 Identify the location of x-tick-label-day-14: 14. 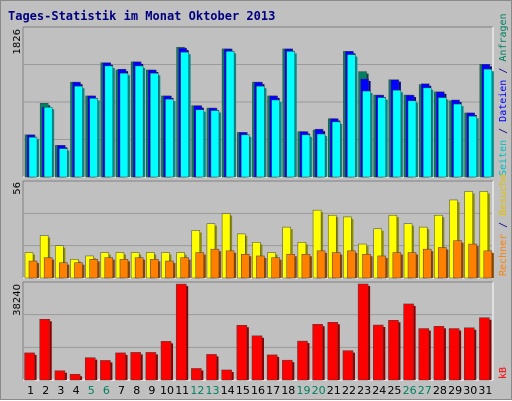
(228, 390).